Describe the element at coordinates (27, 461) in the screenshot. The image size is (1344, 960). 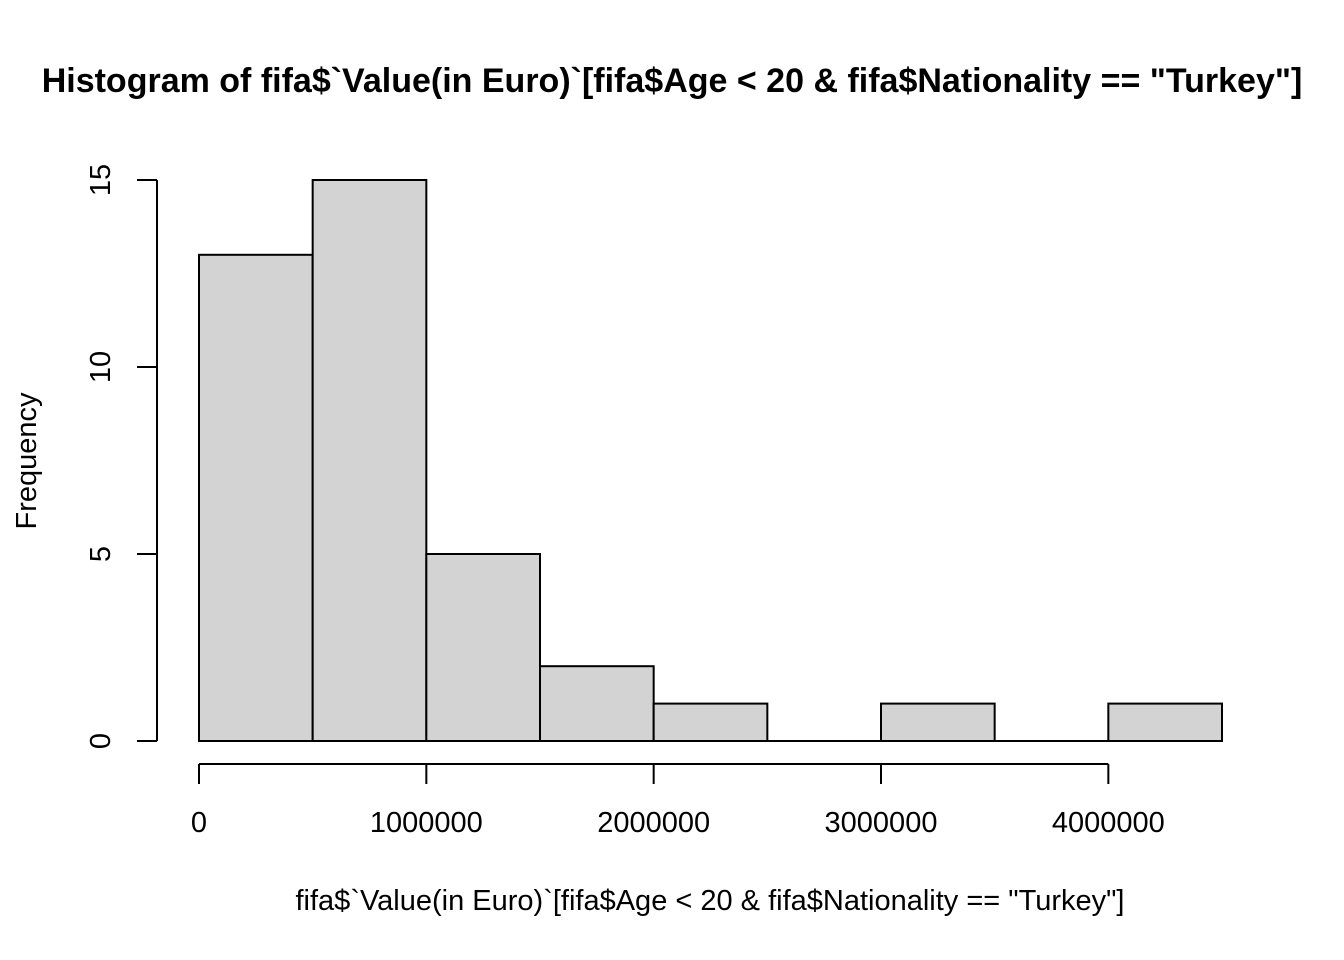
I see `y-axis-label: Frequency` at that location.